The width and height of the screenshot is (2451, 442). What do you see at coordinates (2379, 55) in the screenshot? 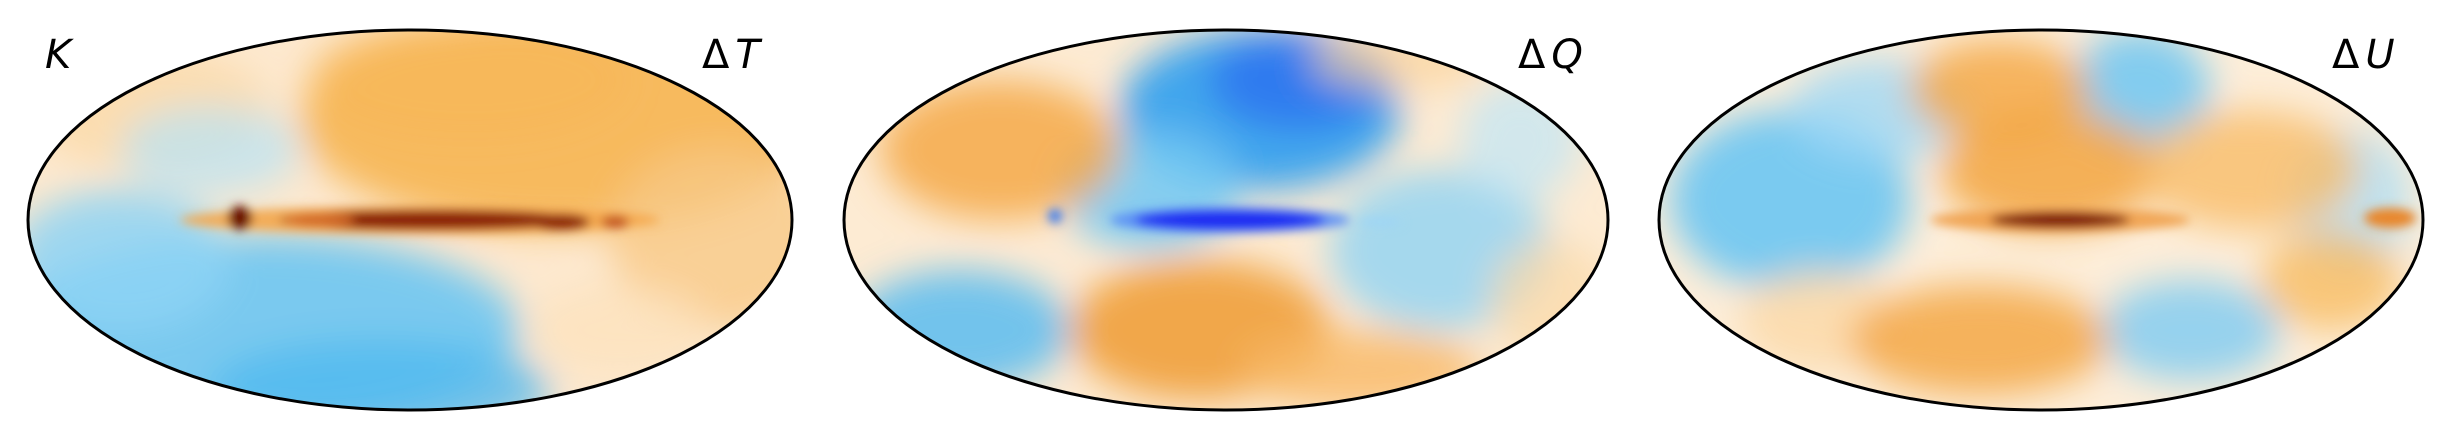
I see `title-var-u: U` at bounding box center [2379, 55].